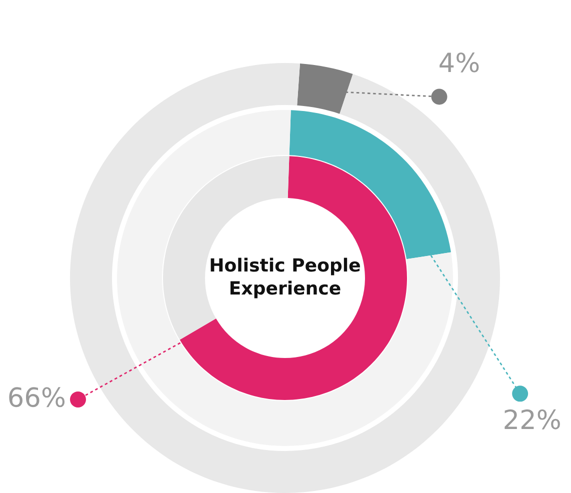  I want to click on data-label: 66%, so click(37, 397).